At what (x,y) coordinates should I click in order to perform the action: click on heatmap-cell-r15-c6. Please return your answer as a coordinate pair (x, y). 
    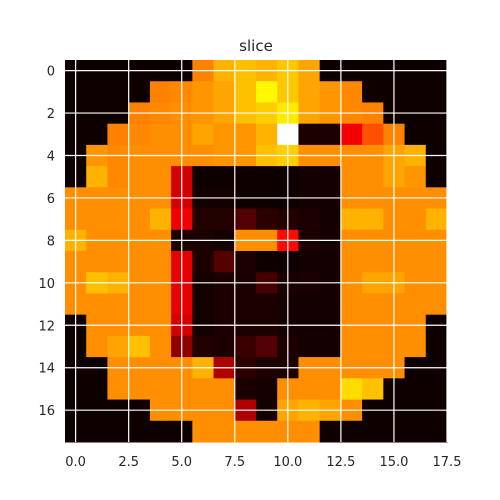
    Looking at the image, I should click on (203, 389).